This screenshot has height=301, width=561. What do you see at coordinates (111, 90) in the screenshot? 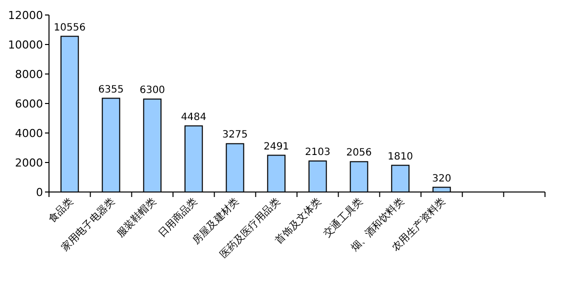
I see `data-label: 6355` at bounding box center [111, 90].